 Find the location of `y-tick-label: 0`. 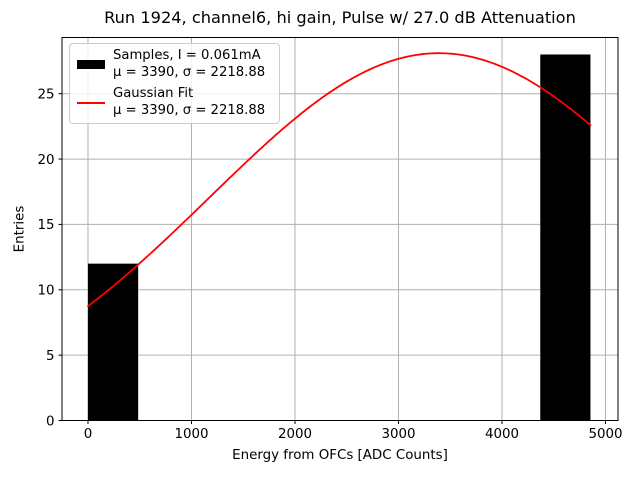

y-tick-label: 0 is located at coordinates (50, 421).